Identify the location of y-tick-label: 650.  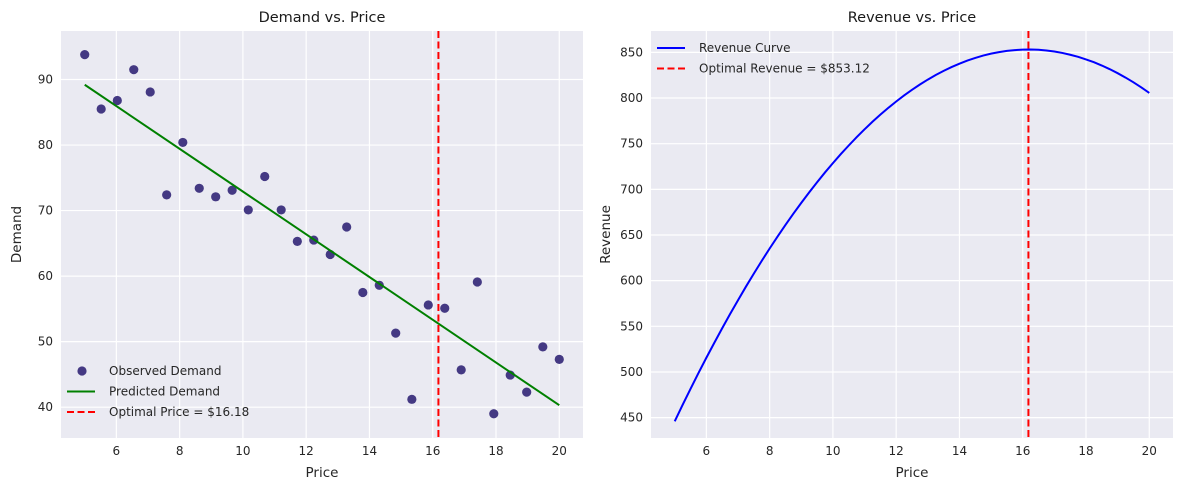
(631, 235).